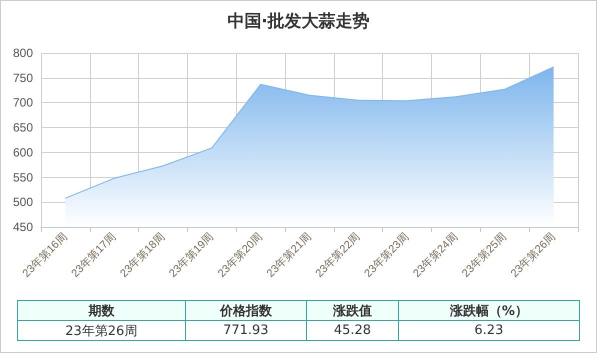  I want to click on chart-title: 中国·批发大蒜走势, so click(298, 22).